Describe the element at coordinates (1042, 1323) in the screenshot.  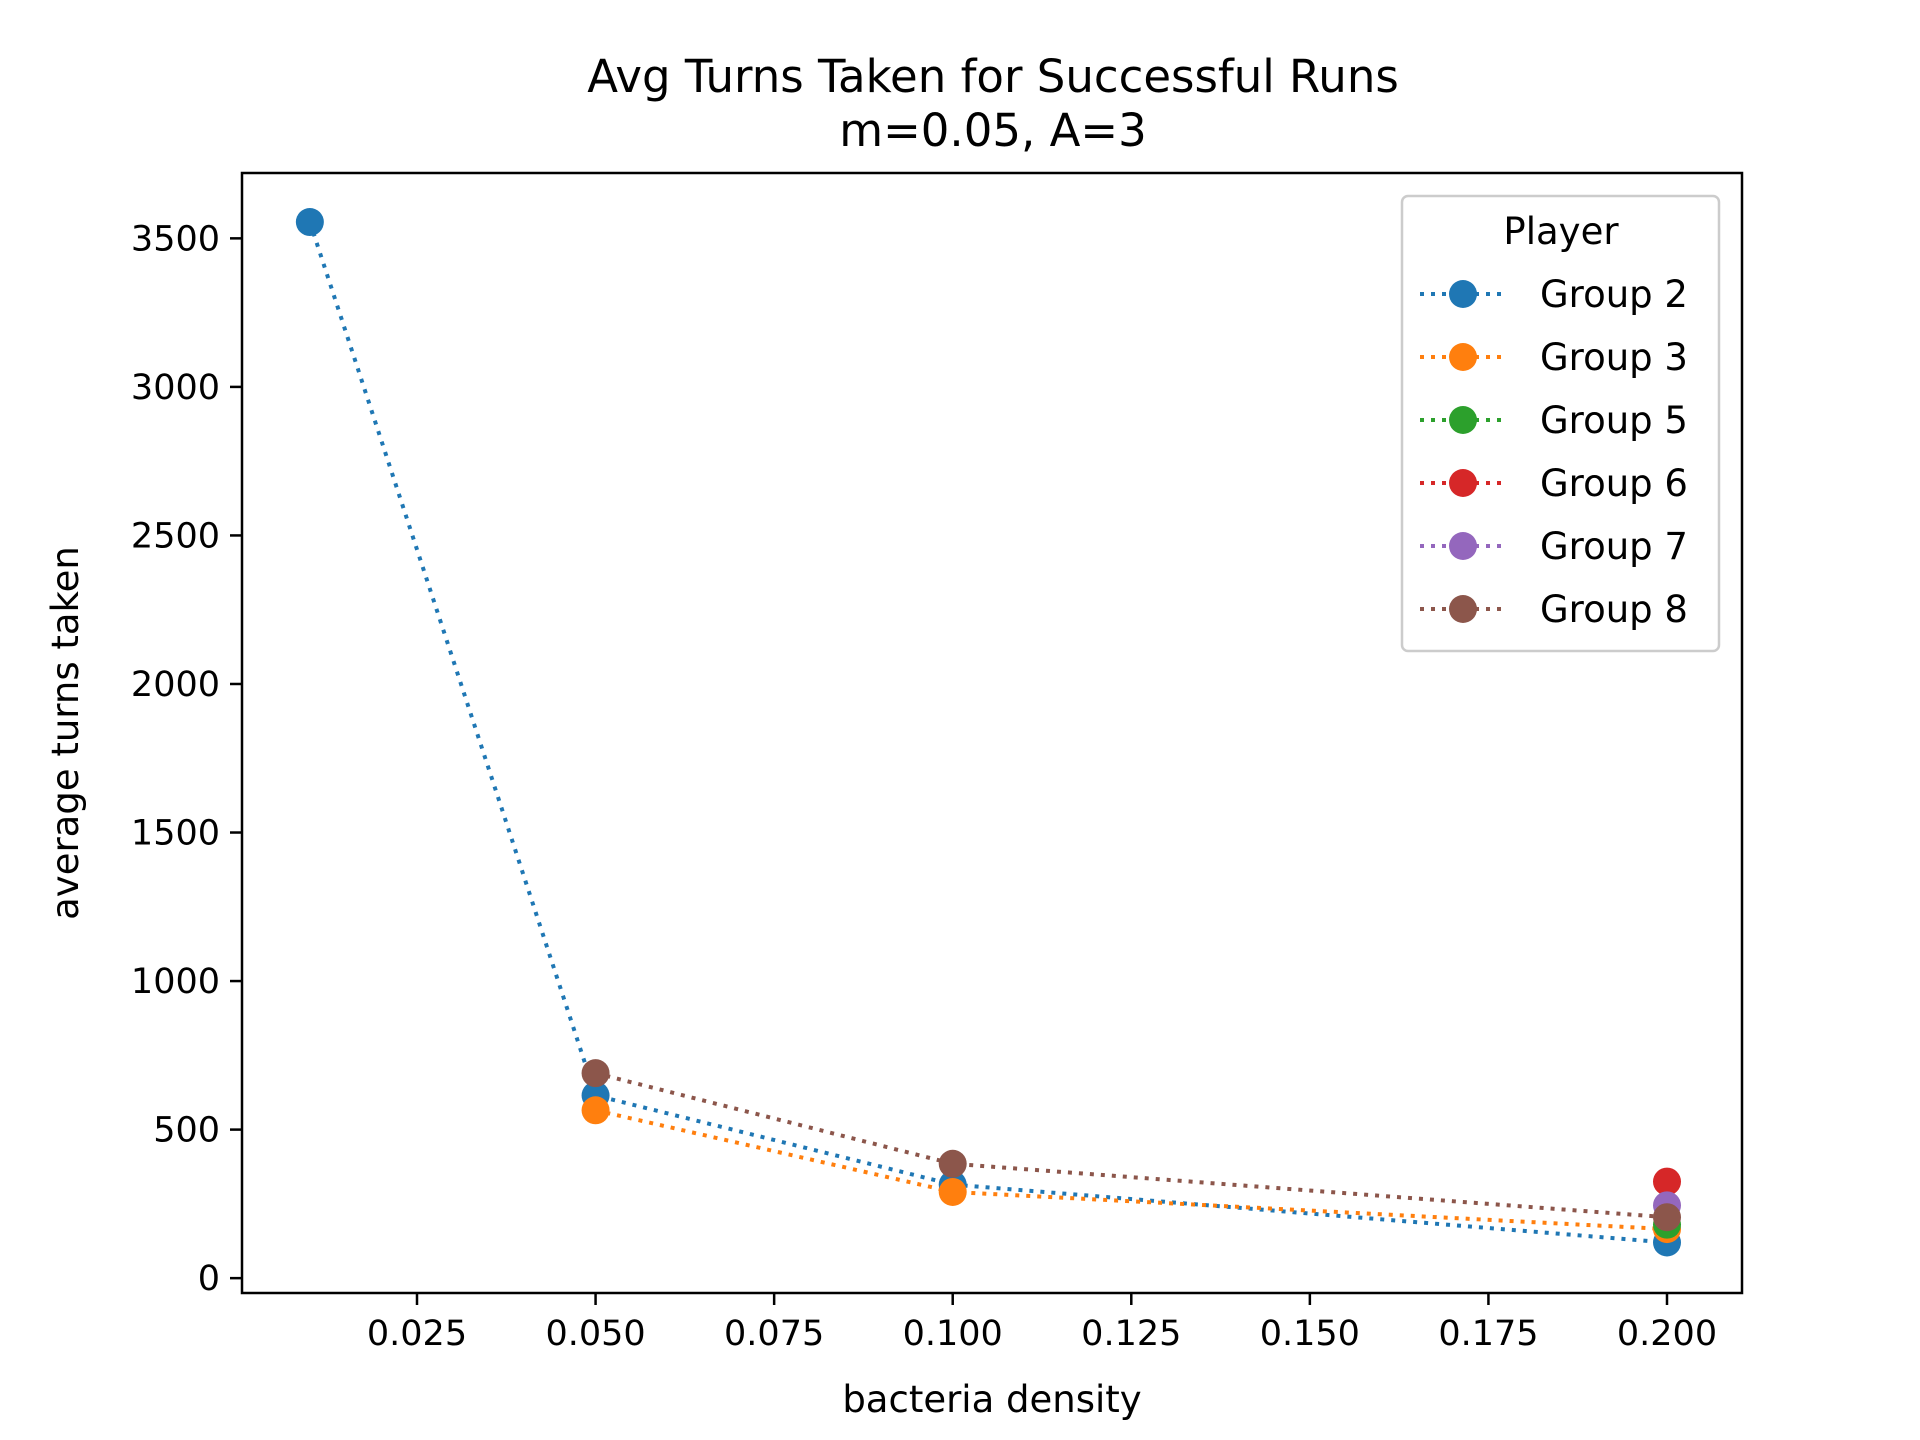
I see `x-axis-ticks: 0.025 0.050 0.075 0.100 0.125 0.150 0.175 0.200` at that location.